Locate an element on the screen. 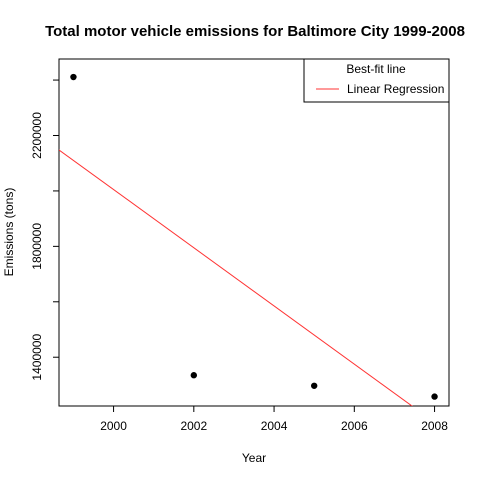  y-tick-label: 1400000 is located at coordinates (37, 357).